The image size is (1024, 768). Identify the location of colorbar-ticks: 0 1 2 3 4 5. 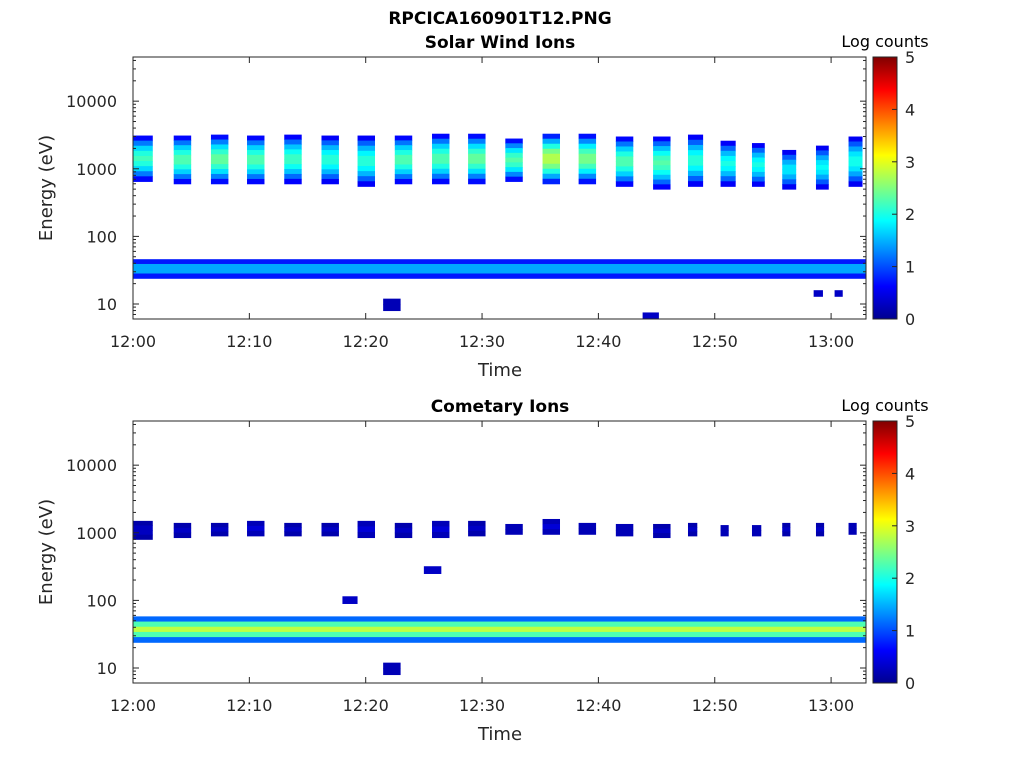
(903, 188).